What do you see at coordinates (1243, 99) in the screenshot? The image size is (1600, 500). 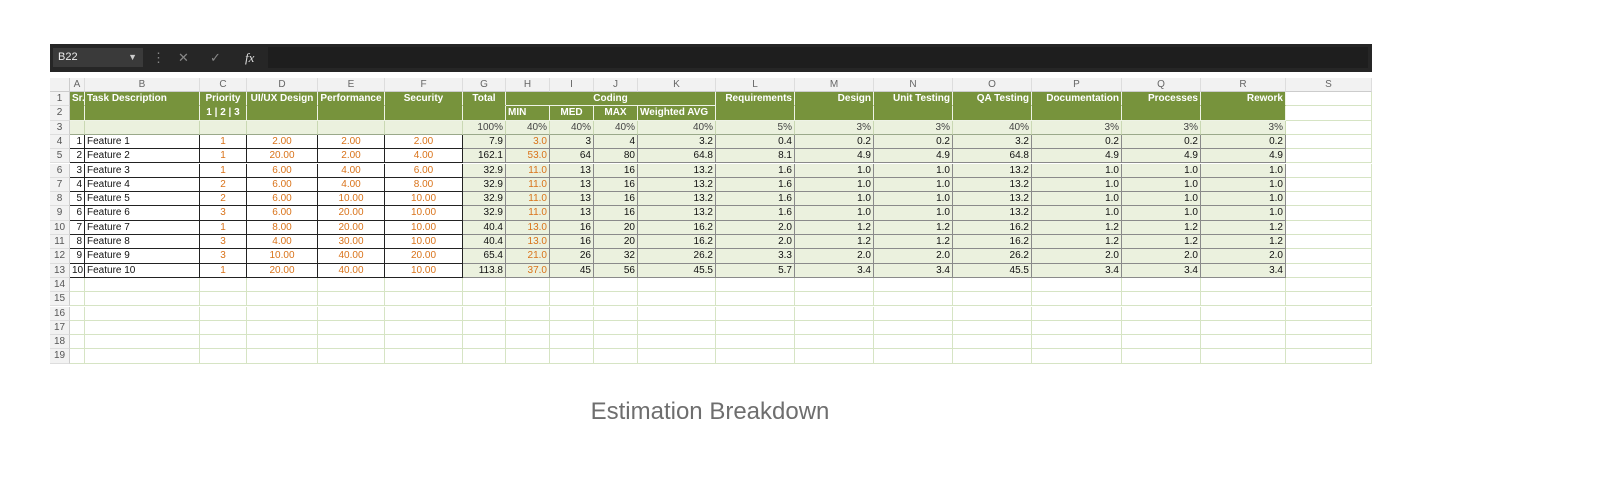 I see `header-cell: Rework` at bounding box center [1243, 99].